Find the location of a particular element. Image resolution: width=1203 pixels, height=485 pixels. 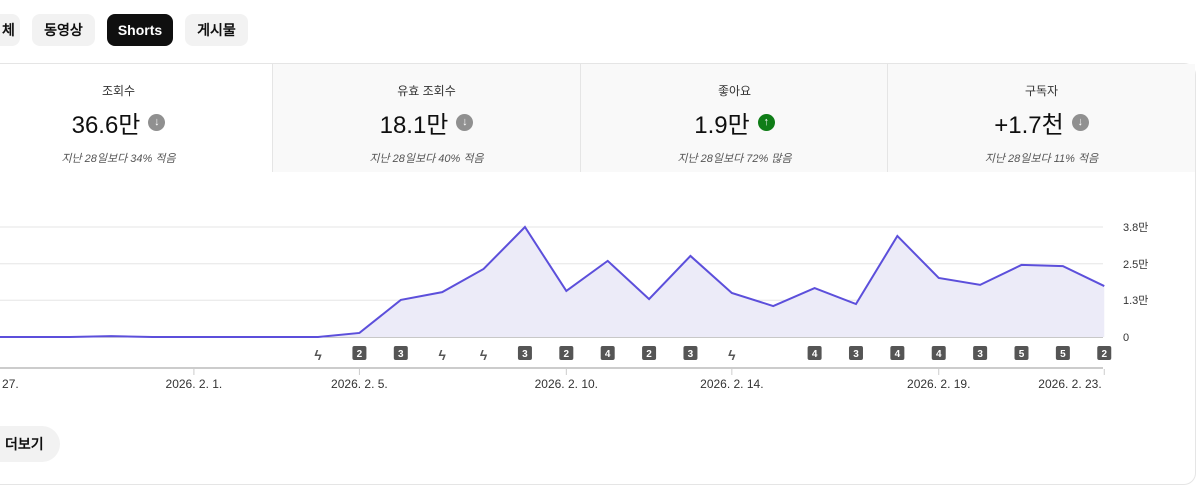

stat-label: 구독자 is located at coordinates (1041, 91).